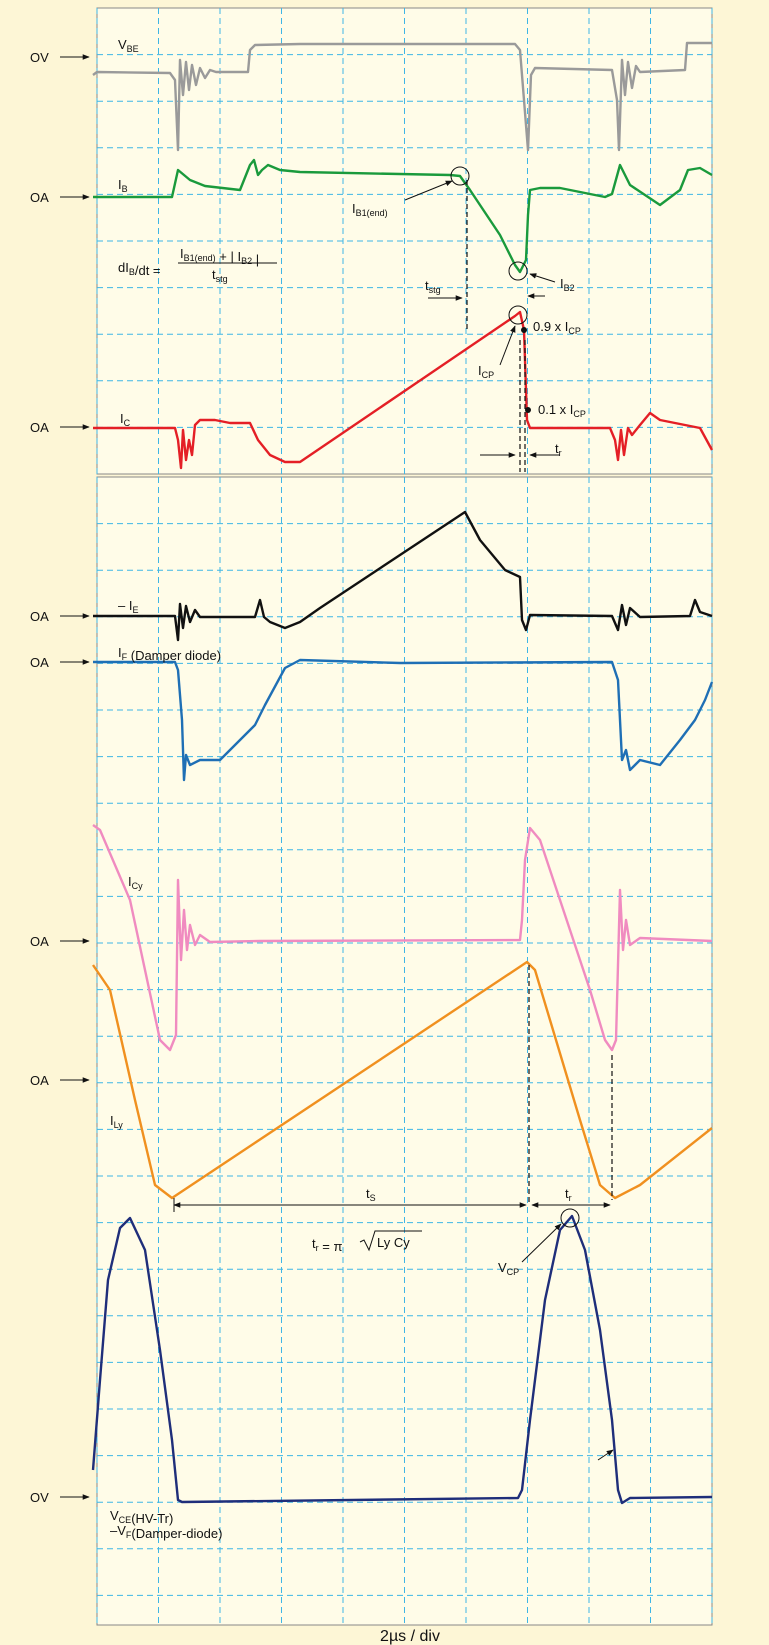 The image size is (769, 1645). What do you see at coordinates (123, 267) in the screenshot?
I see `label-text: dI` at bounding box center [123, 267].